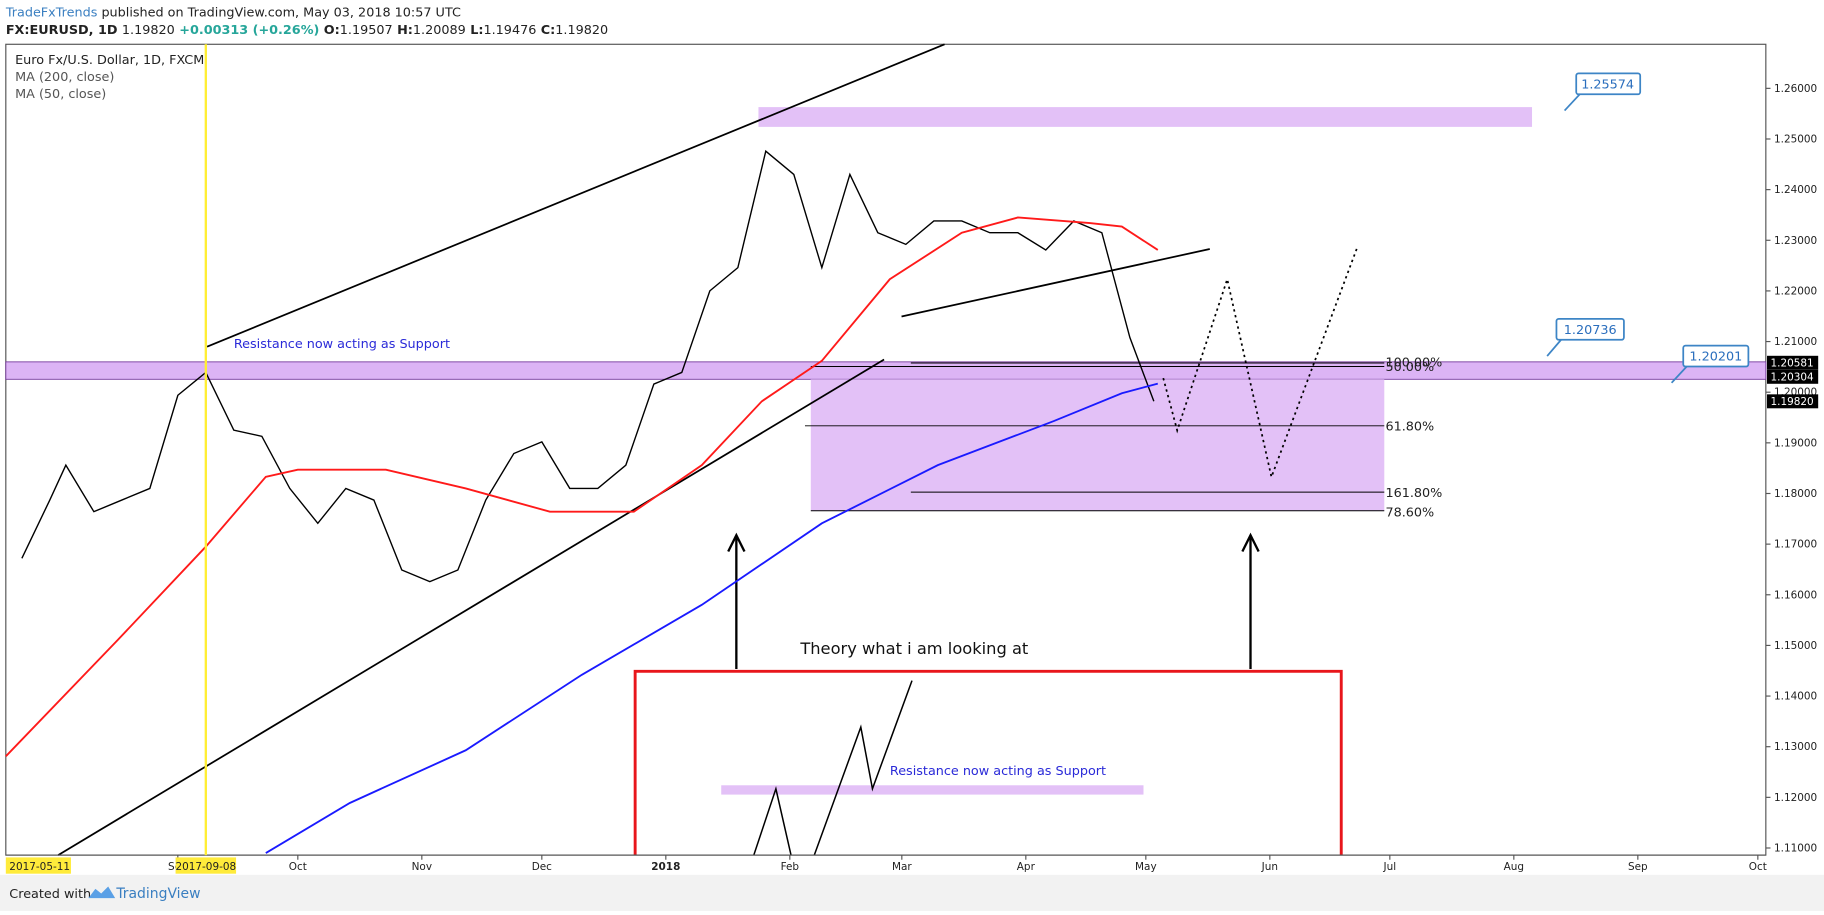 This screenshot has height=915, width=1824. Describe the element at coordinates (109, 60) in the screenshot. I see `legend-entry: Euro Fx/U.S. Dollar, 1D, FXCM` at that location.